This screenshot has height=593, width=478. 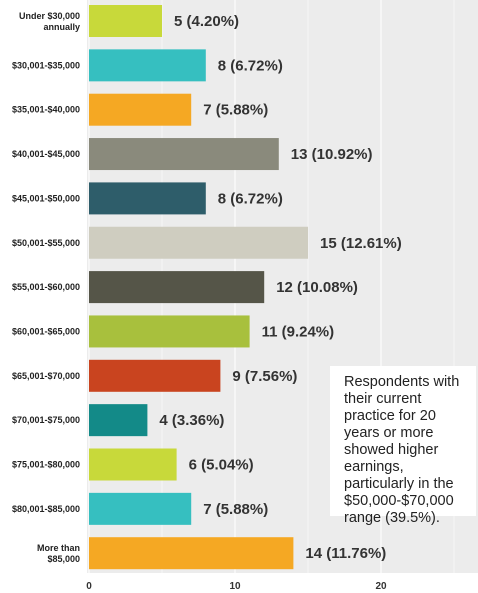 What do you see at coordinates (46, 198) in the screenshot?
I see `category-label: $45,001-$50,000` at bounding box center [46, 198].